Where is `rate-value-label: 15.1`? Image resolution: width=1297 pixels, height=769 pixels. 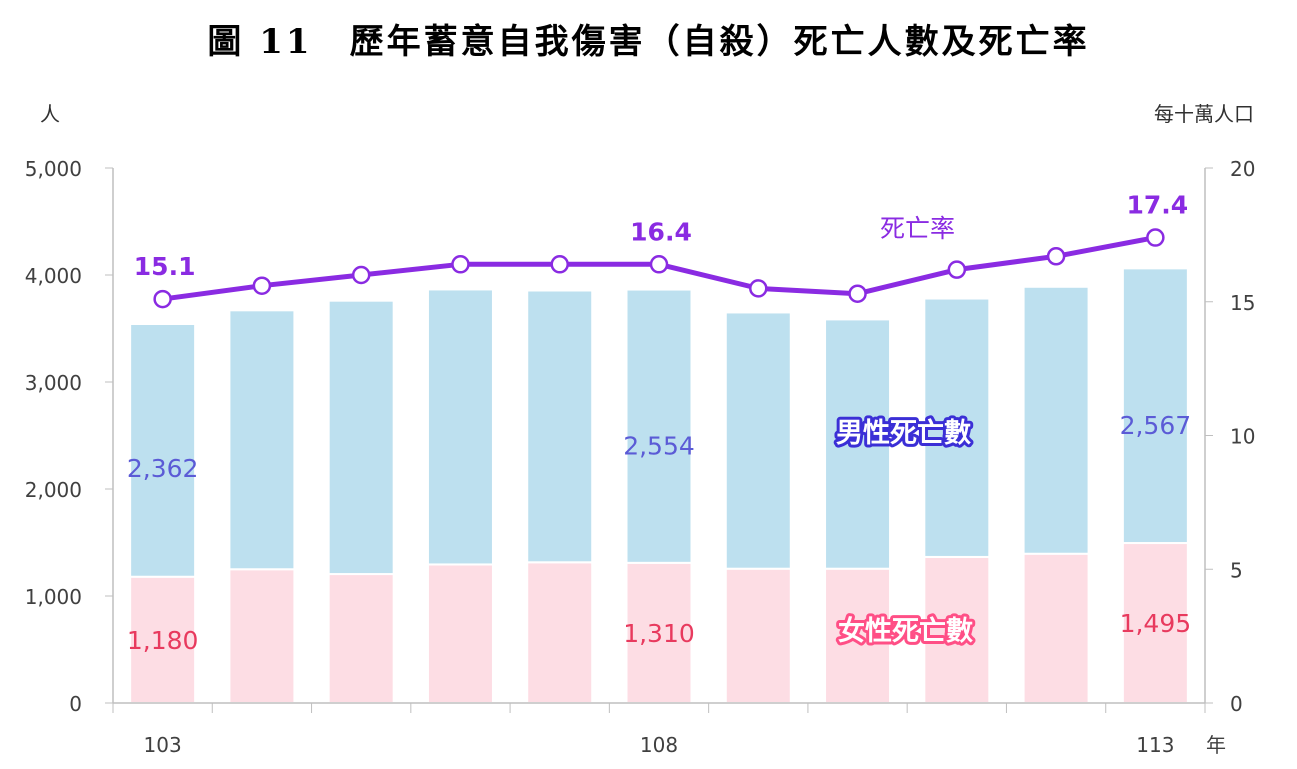 rate-value-label: 15.1 is located at coordinates (165, 266).